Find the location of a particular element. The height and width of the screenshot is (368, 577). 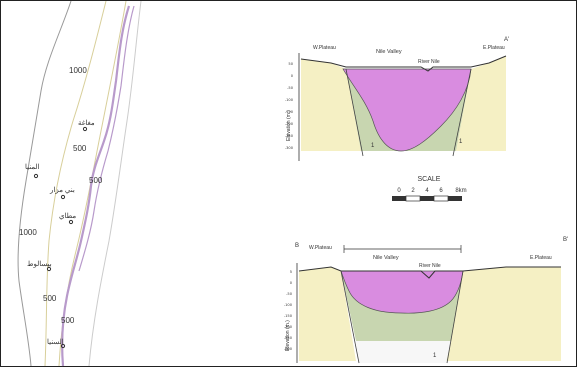

town-label: بيسالوط is located at coordinates (39, 264).